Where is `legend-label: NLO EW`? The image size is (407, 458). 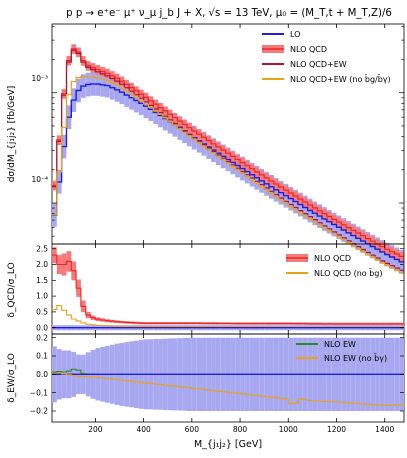
legend-label: NLO EW is located at coordinates (340, 344).